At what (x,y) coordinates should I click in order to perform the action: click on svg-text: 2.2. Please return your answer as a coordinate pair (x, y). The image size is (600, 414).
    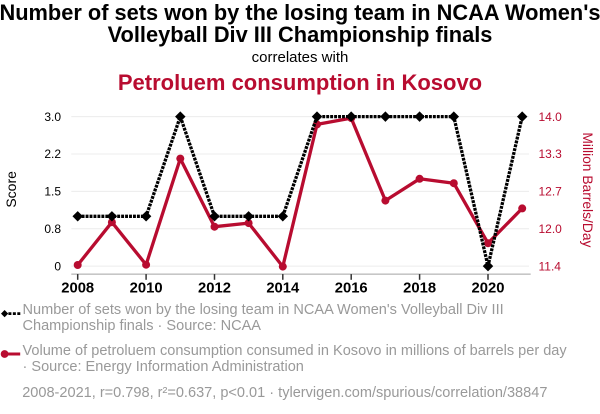
    Looking at the image, I should click on (52, 154).